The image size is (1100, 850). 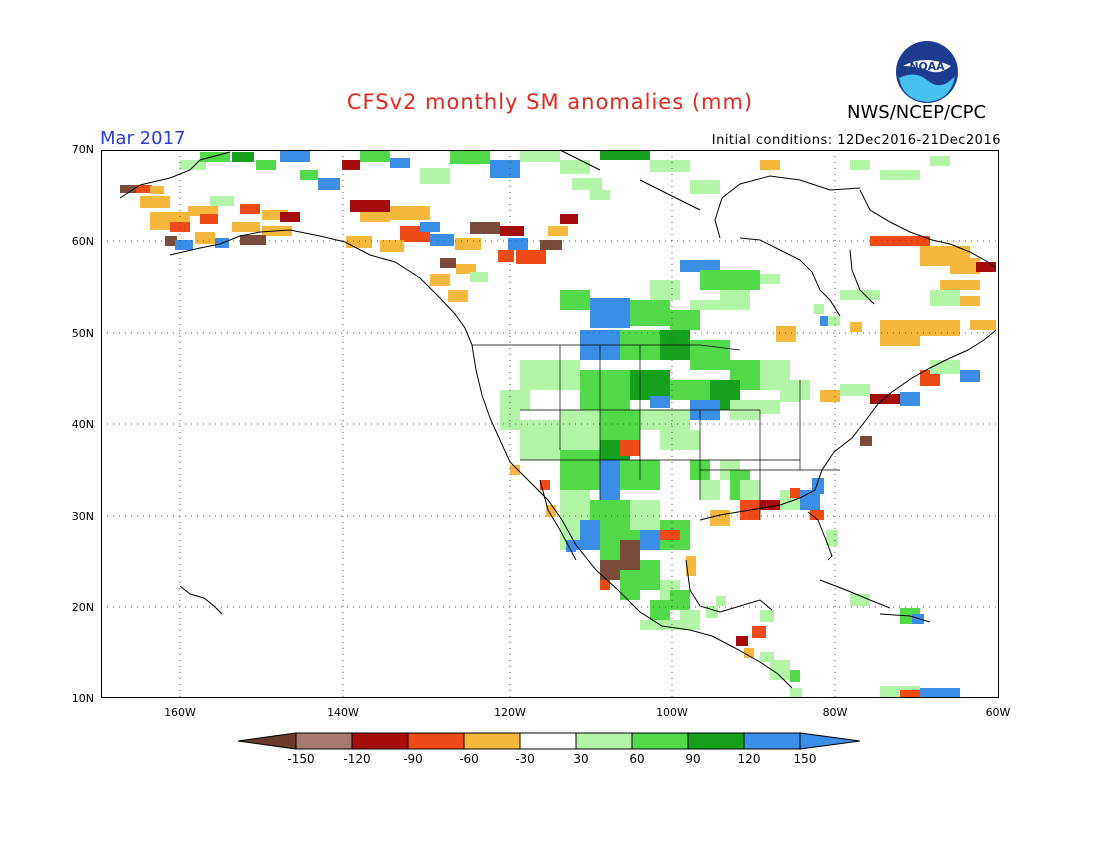 I want to click on colorbar-label-1: -150, so click(x=301, y=759).